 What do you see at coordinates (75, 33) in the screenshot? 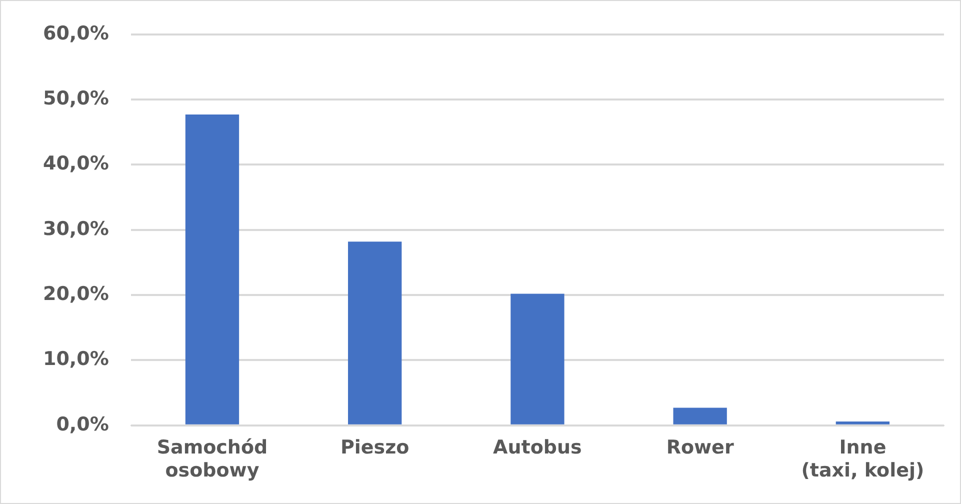
I see `y-tick-label: 60,0%` at bounding box center [75, 33].